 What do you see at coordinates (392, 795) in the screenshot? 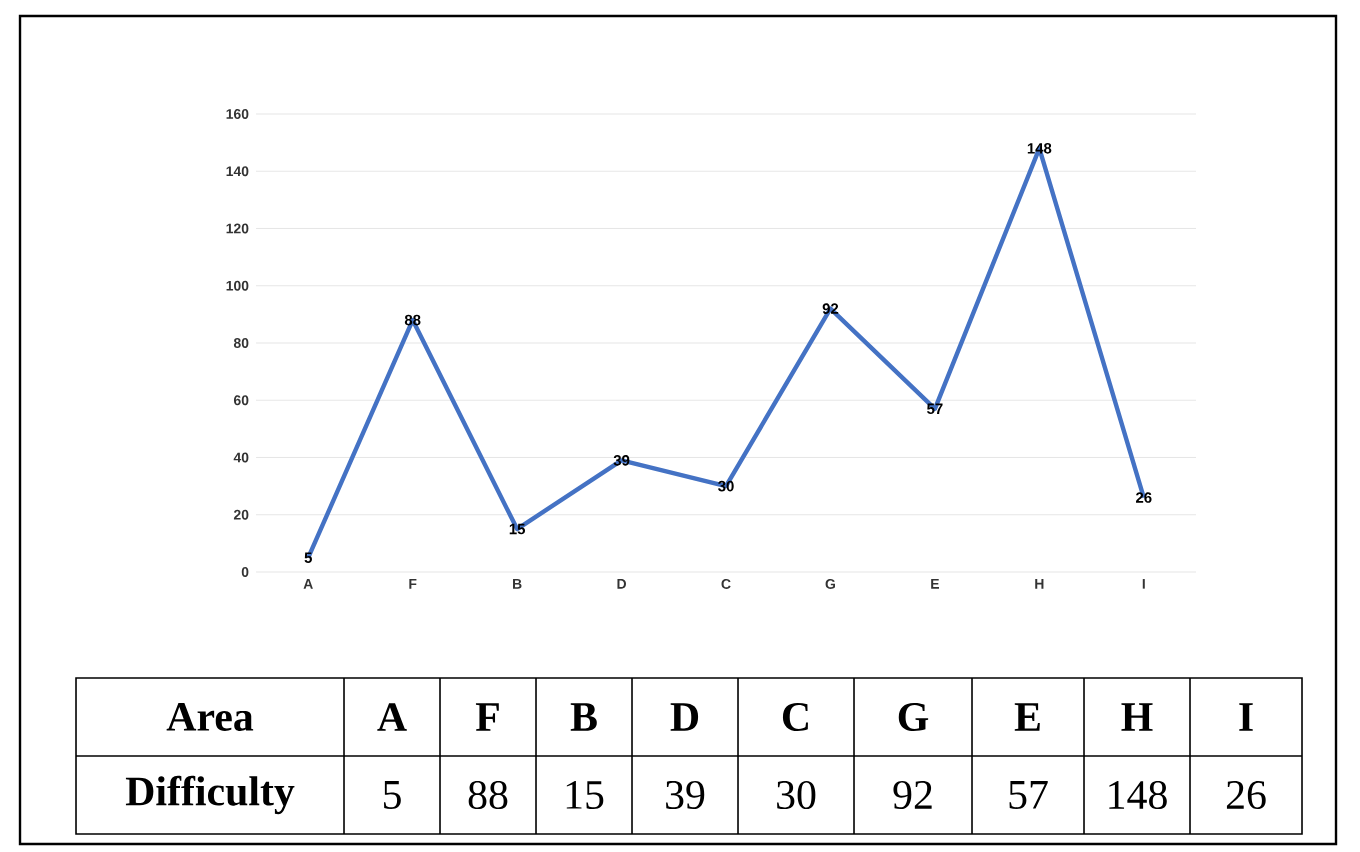
I see `text: 5` at bounding box center [392, 795].